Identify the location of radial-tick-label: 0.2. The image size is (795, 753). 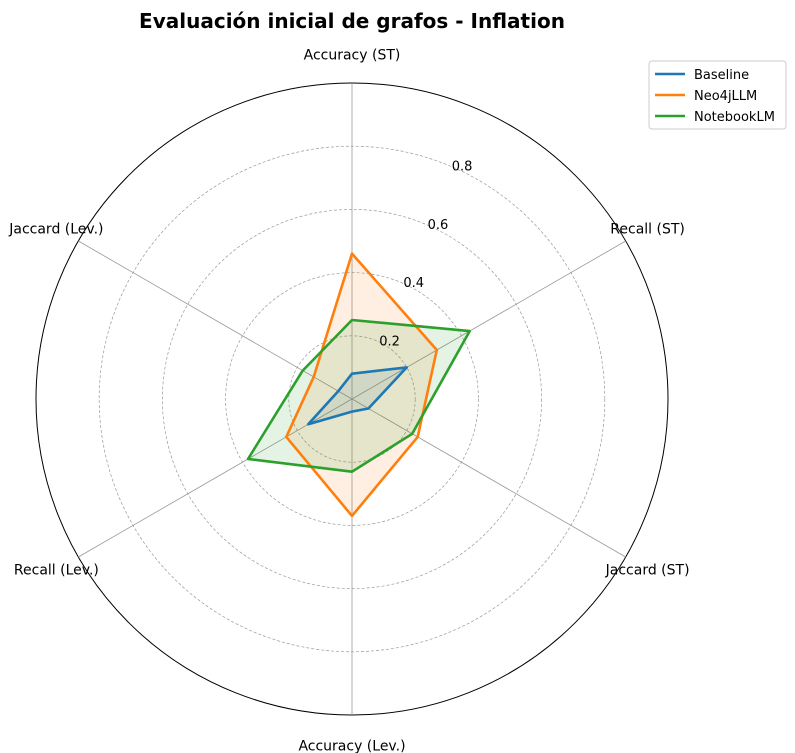
(389, 342).